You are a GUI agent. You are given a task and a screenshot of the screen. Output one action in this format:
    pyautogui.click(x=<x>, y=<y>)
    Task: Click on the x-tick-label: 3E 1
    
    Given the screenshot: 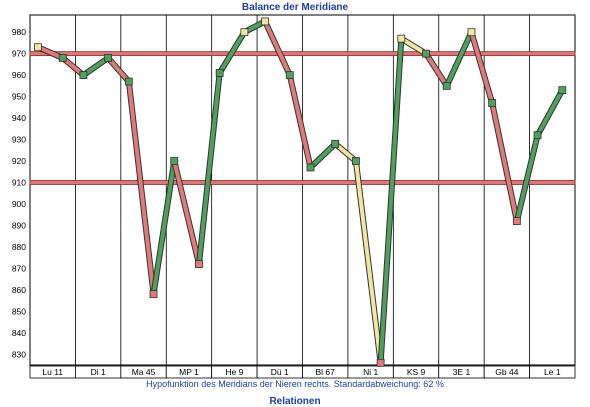 What is the action you would take?
    pyautogui.click(x=462, y=372)
    